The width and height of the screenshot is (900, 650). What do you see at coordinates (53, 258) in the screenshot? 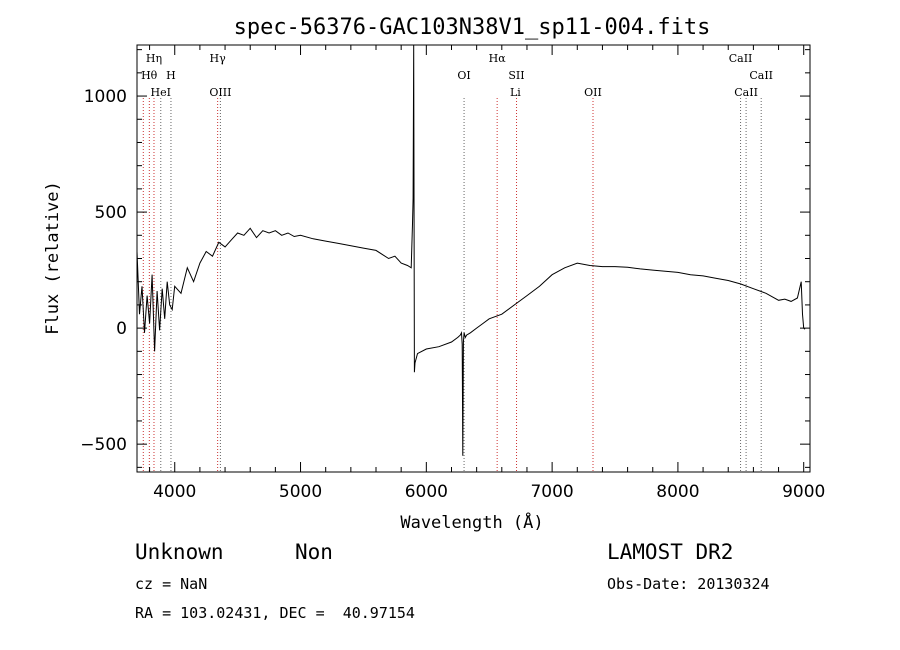
I see `y-axis-label: Flux (relative)` at bounding box center [53, 258].